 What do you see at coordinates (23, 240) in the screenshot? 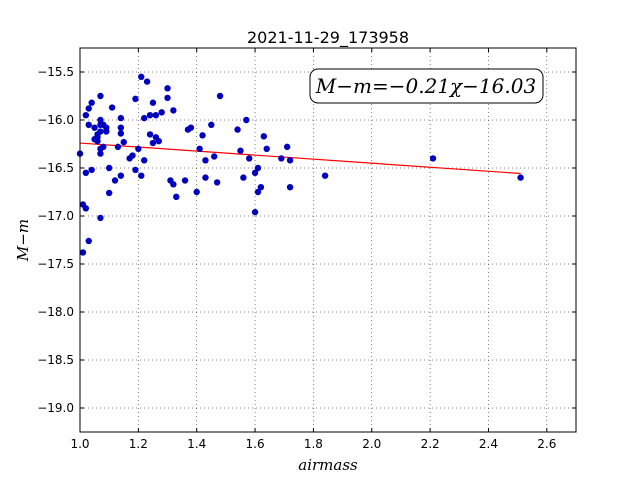
I see `y-axis-label: M−m` at bounding box center [23, 240].